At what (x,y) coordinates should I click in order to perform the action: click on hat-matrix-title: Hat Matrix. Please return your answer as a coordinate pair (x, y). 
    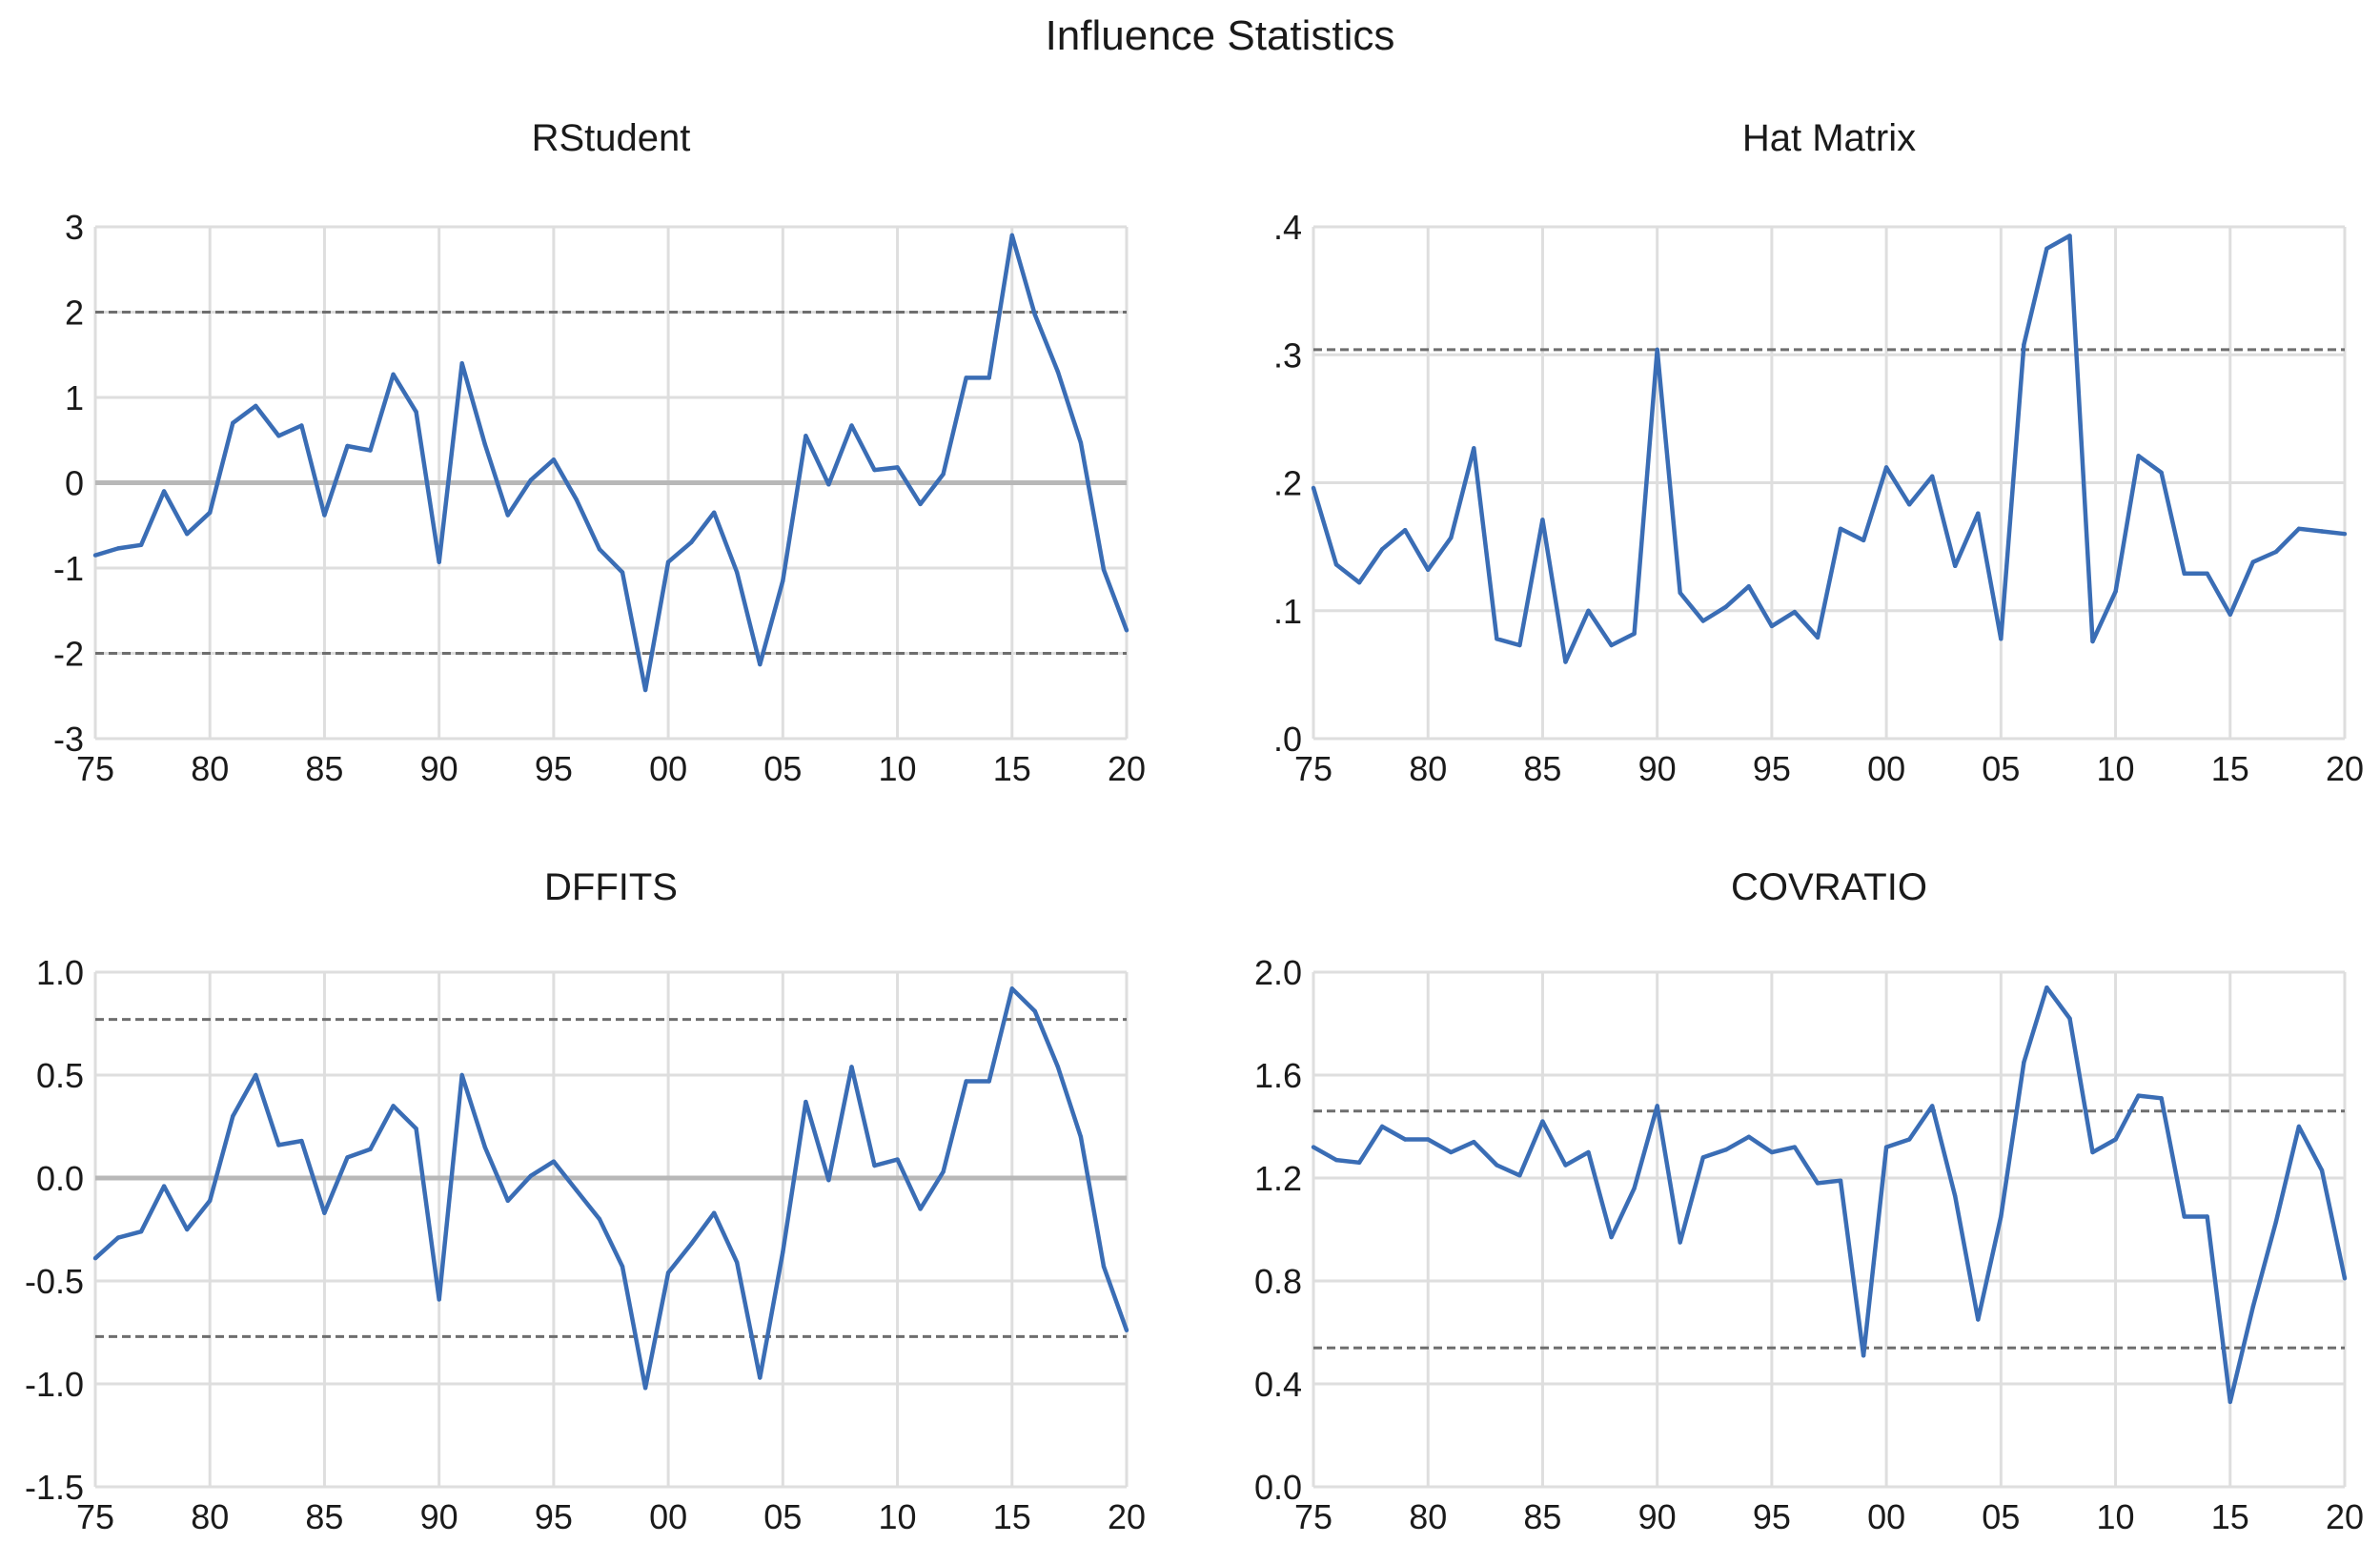
    Looking at the image, I should click on (1829, 138).